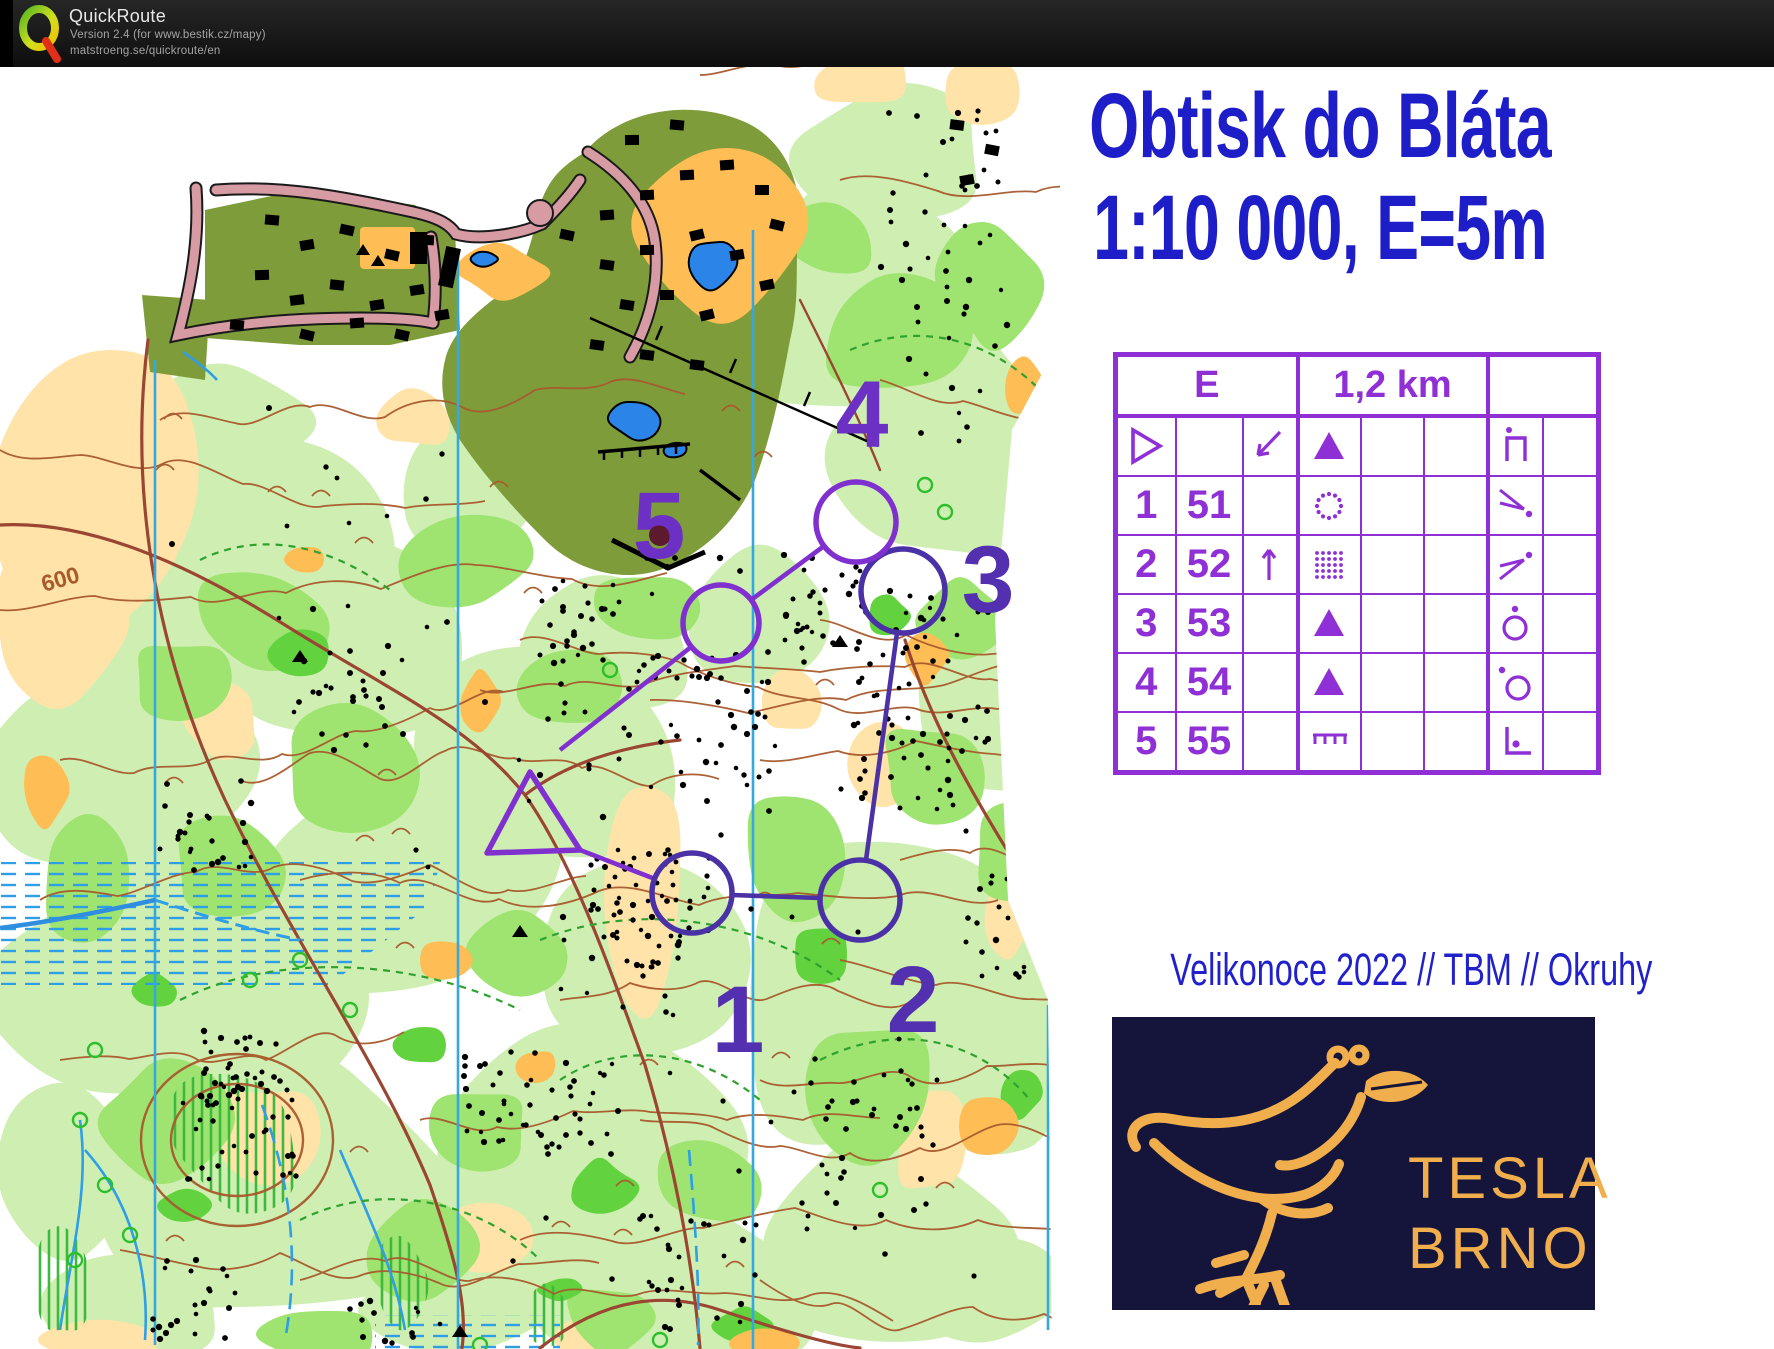  I want to click on card-header-row: E 1,2 km, so click(1357, 385).